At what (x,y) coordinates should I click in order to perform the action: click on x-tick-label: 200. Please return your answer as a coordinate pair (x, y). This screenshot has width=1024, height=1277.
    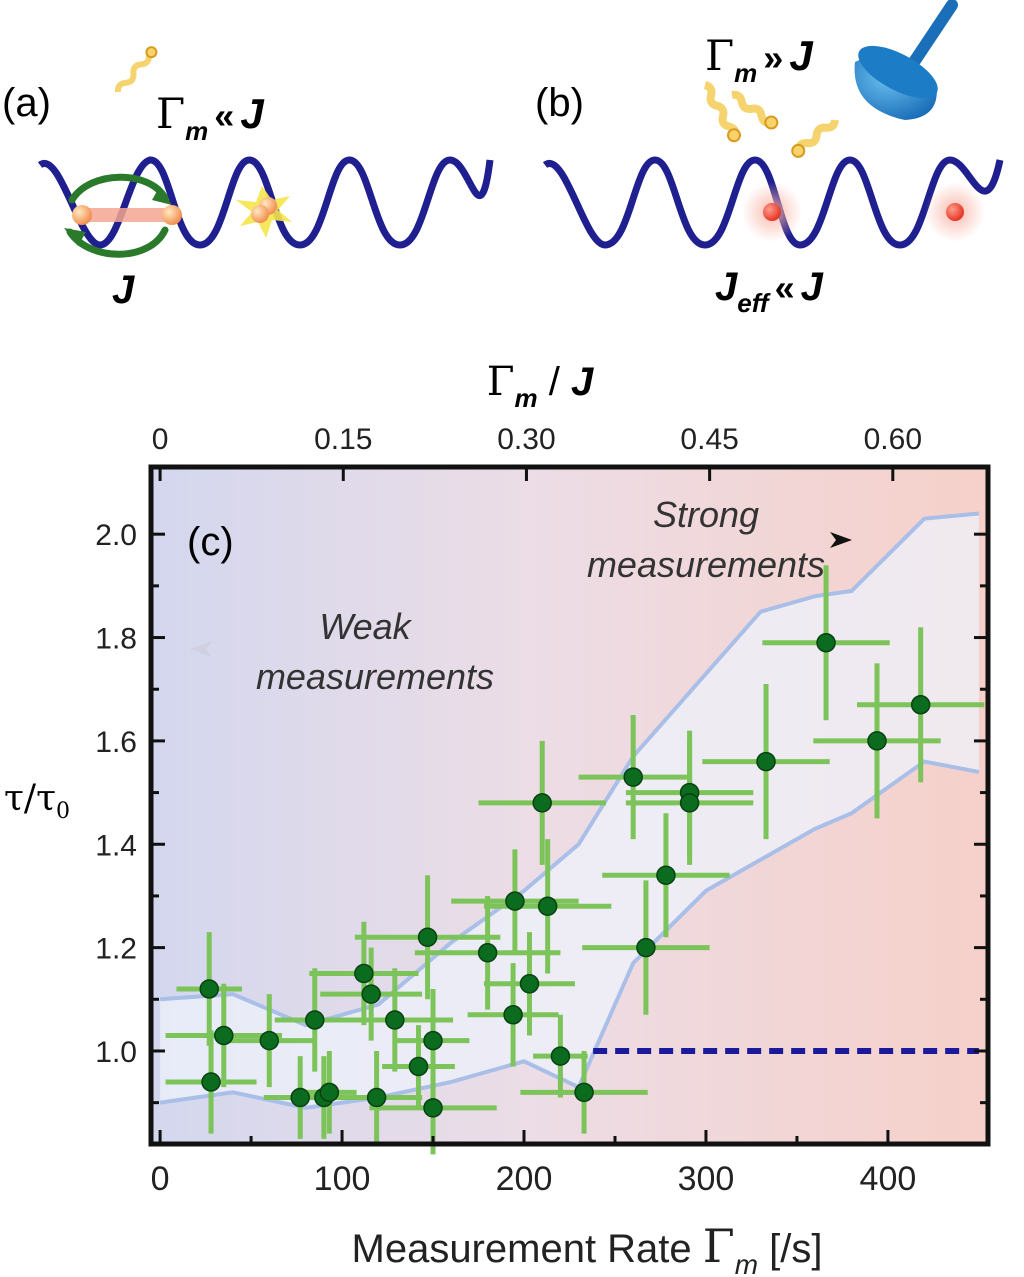
    Looking at the image, I should click on (524, 1179).